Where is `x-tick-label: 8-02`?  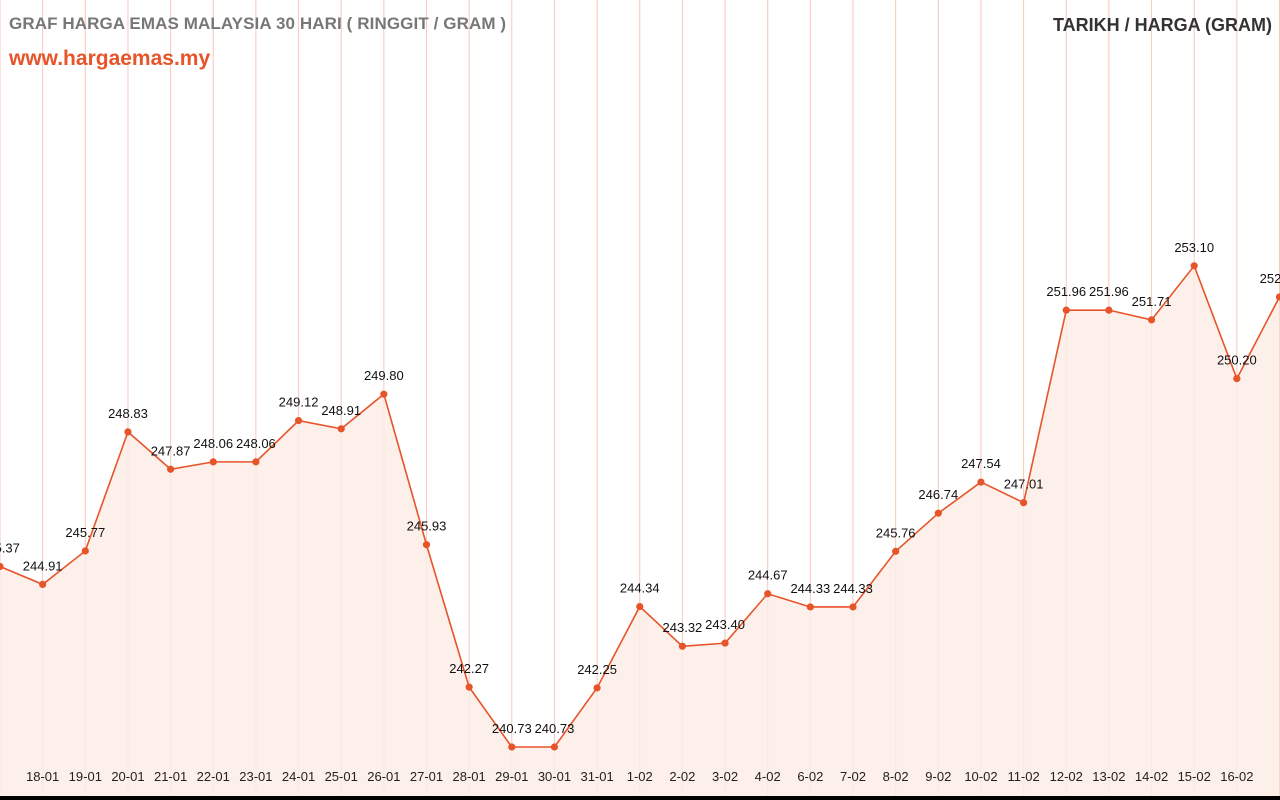 x-tick-label: 8-02 is located at coordinates (896, 776).